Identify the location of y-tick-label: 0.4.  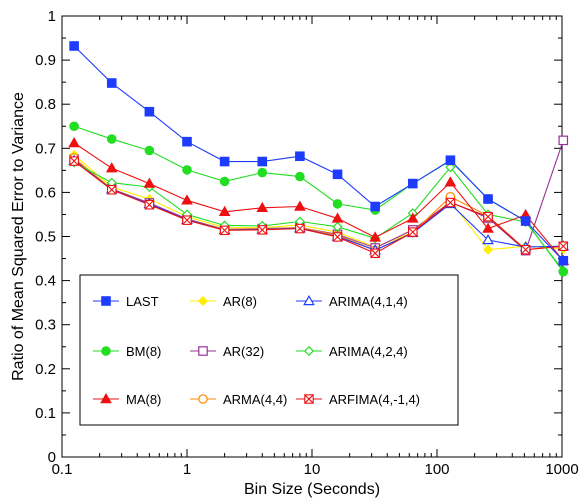
(45, 281).